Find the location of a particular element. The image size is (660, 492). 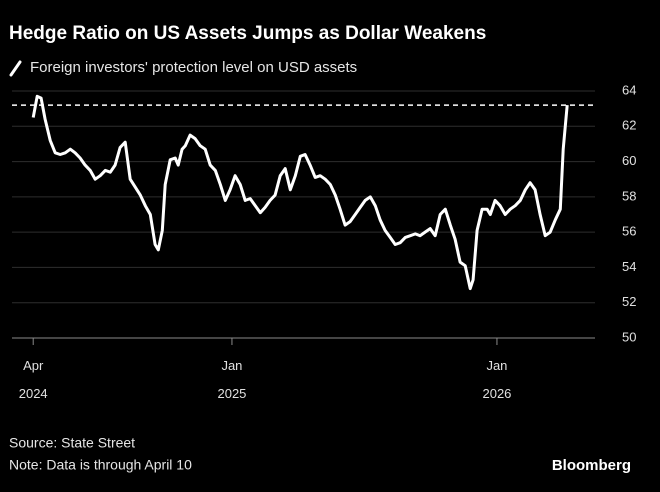

x-tick-label: Apr 2024 is located at coordinates (33, 379).